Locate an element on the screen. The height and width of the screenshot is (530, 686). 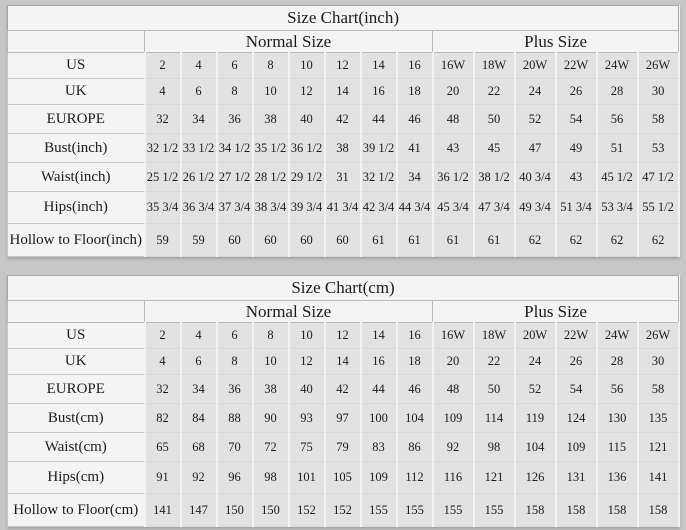
size-cell: 116 is located at coordinates (453, 477).